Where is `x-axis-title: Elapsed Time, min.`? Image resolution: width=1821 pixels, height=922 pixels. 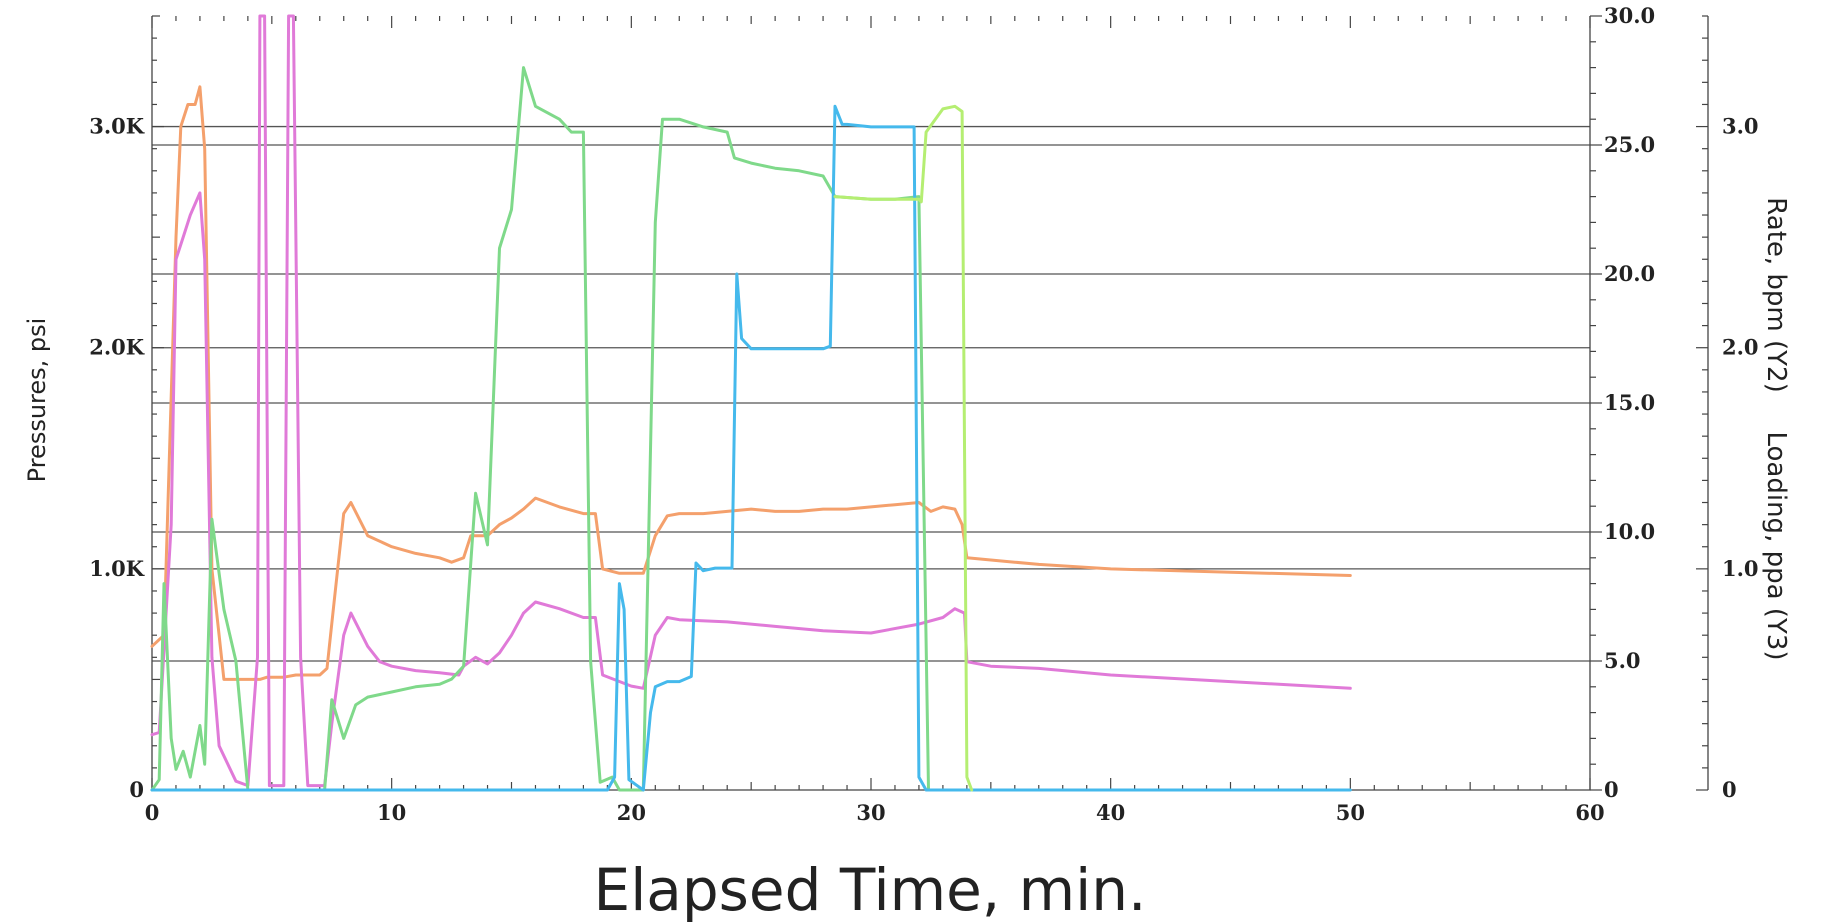
x-axis-title: Elapsed Time, min. is located at coordinates (870, 889).